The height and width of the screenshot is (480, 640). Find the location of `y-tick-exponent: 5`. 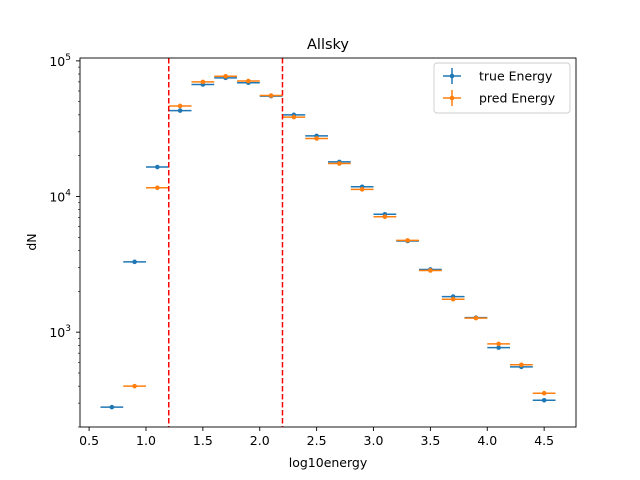

y-tick-exponent: 5 is located at coordinates (68, 58).